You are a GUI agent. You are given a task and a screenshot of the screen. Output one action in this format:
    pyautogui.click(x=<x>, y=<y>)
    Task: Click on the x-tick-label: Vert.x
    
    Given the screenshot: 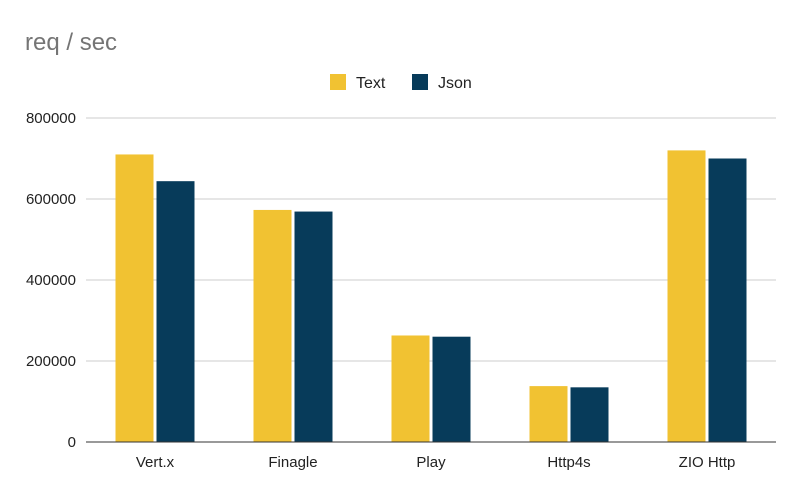 What is the action you would take?
    pyautogui.click(x=155, y=462)
    